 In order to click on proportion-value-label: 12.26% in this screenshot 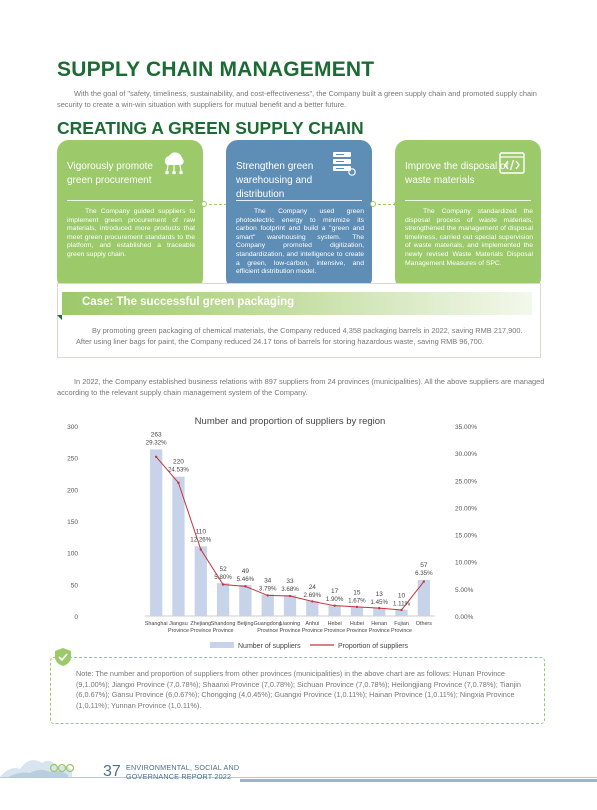, I will do `click(200, 539)`.